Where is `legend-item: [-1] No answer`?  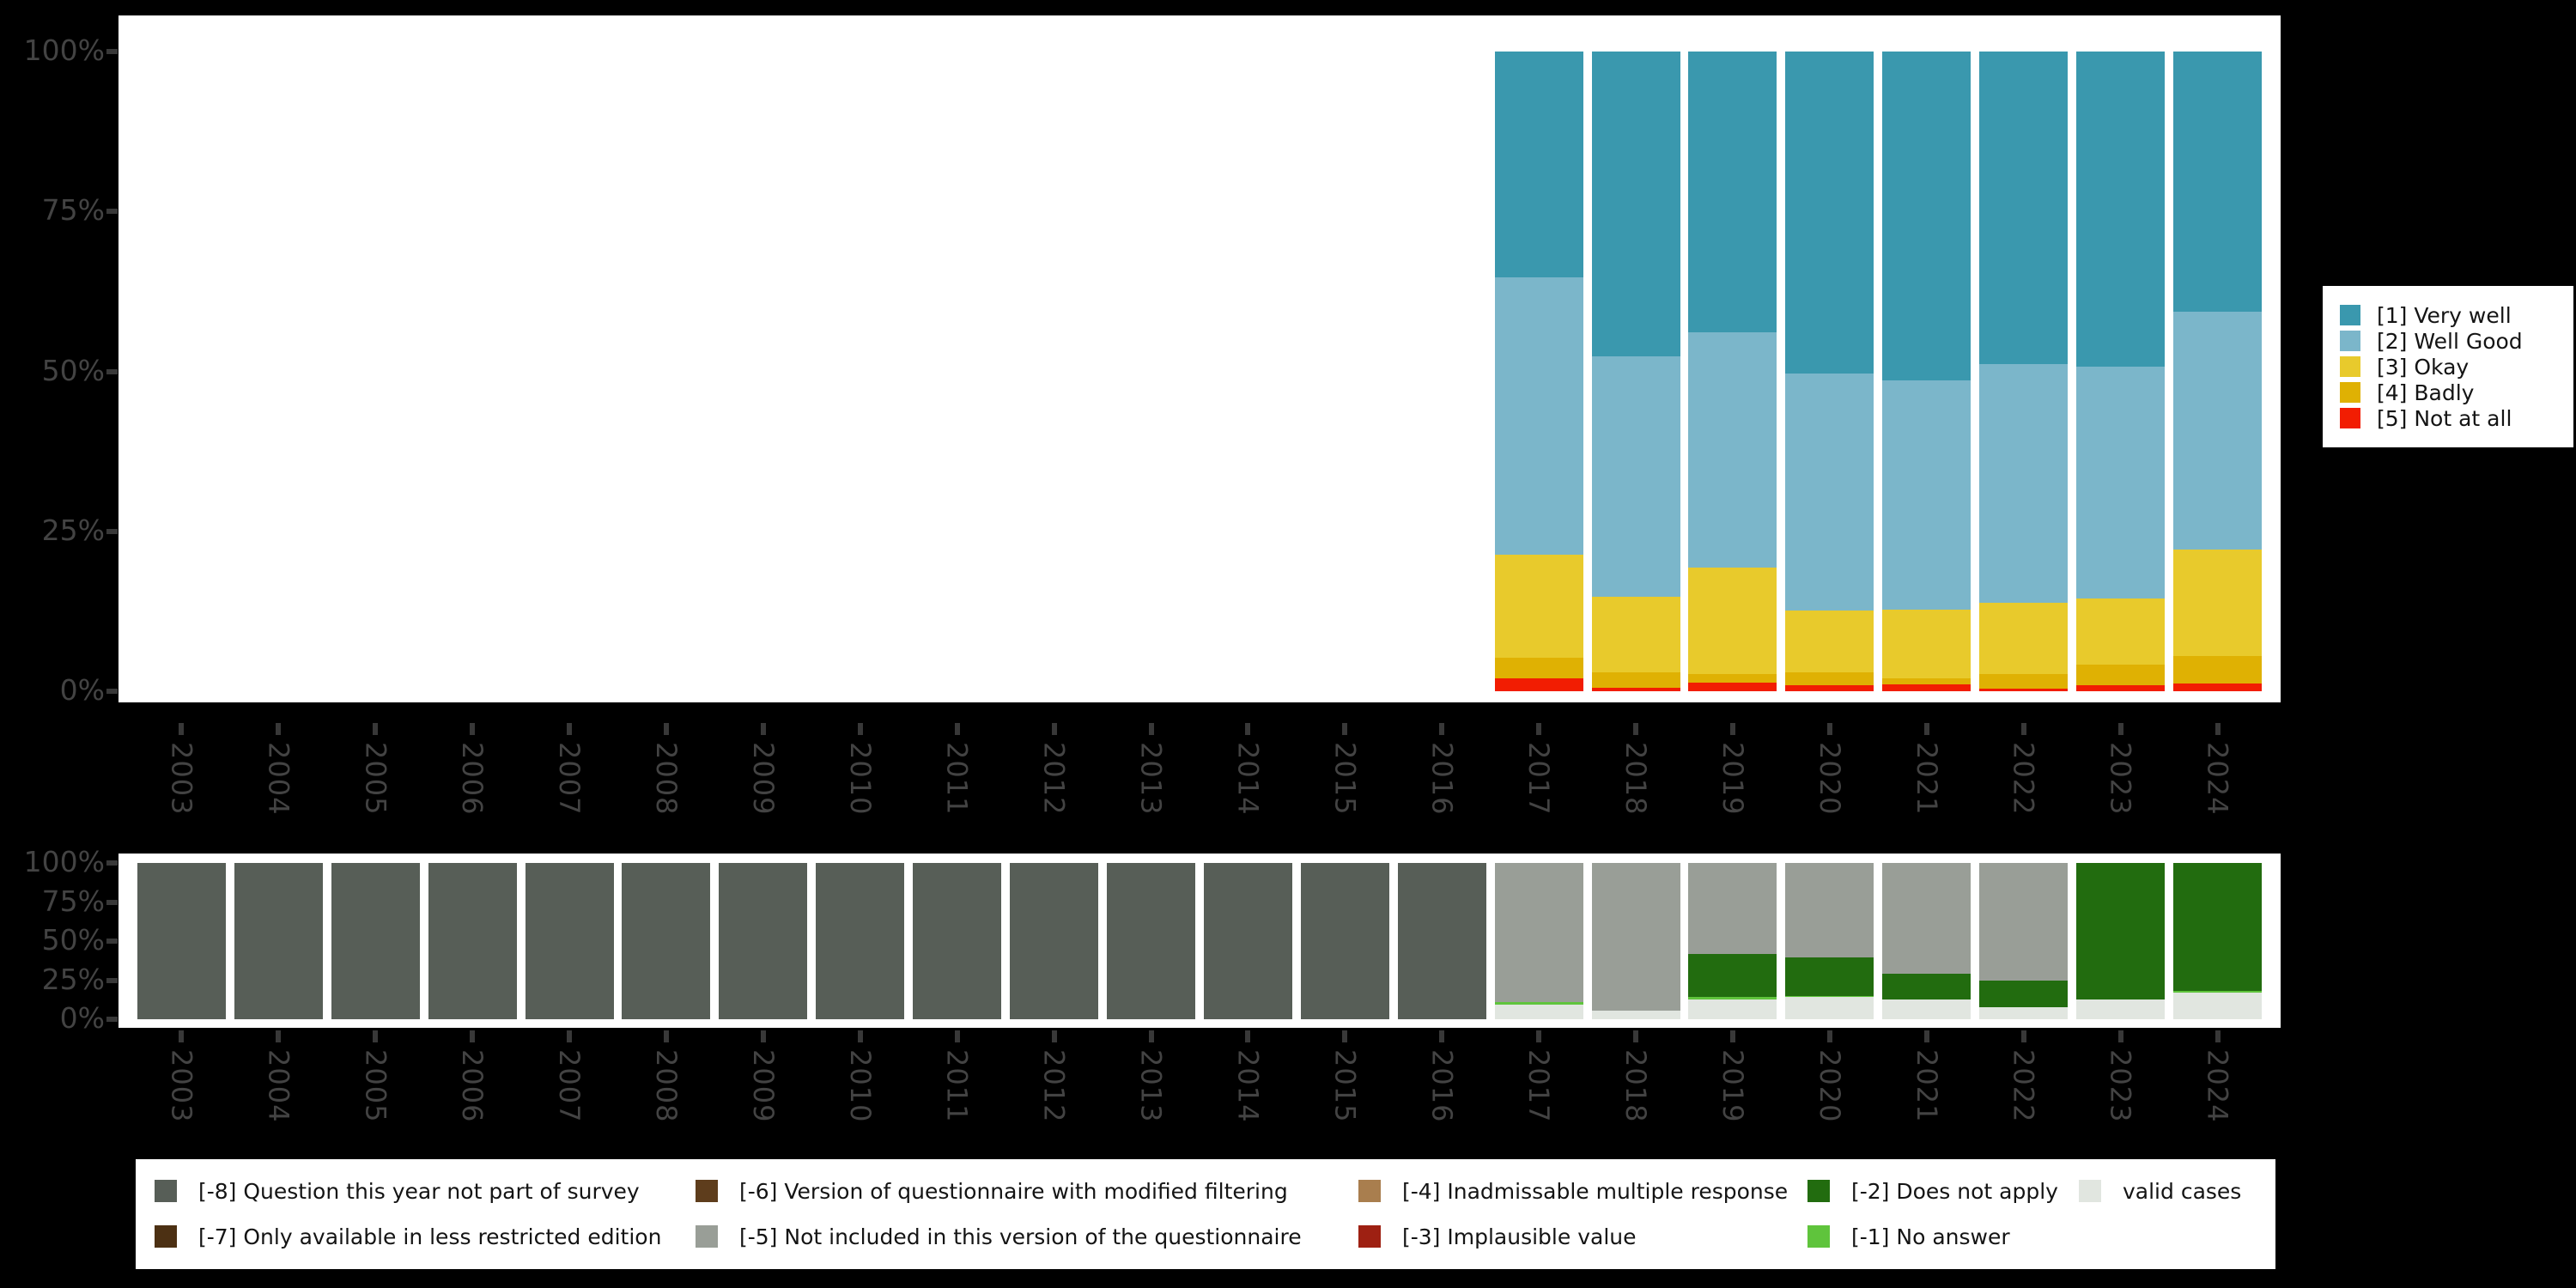
legend-item: [-1] No answer is located at coordinates (1909, 1236).